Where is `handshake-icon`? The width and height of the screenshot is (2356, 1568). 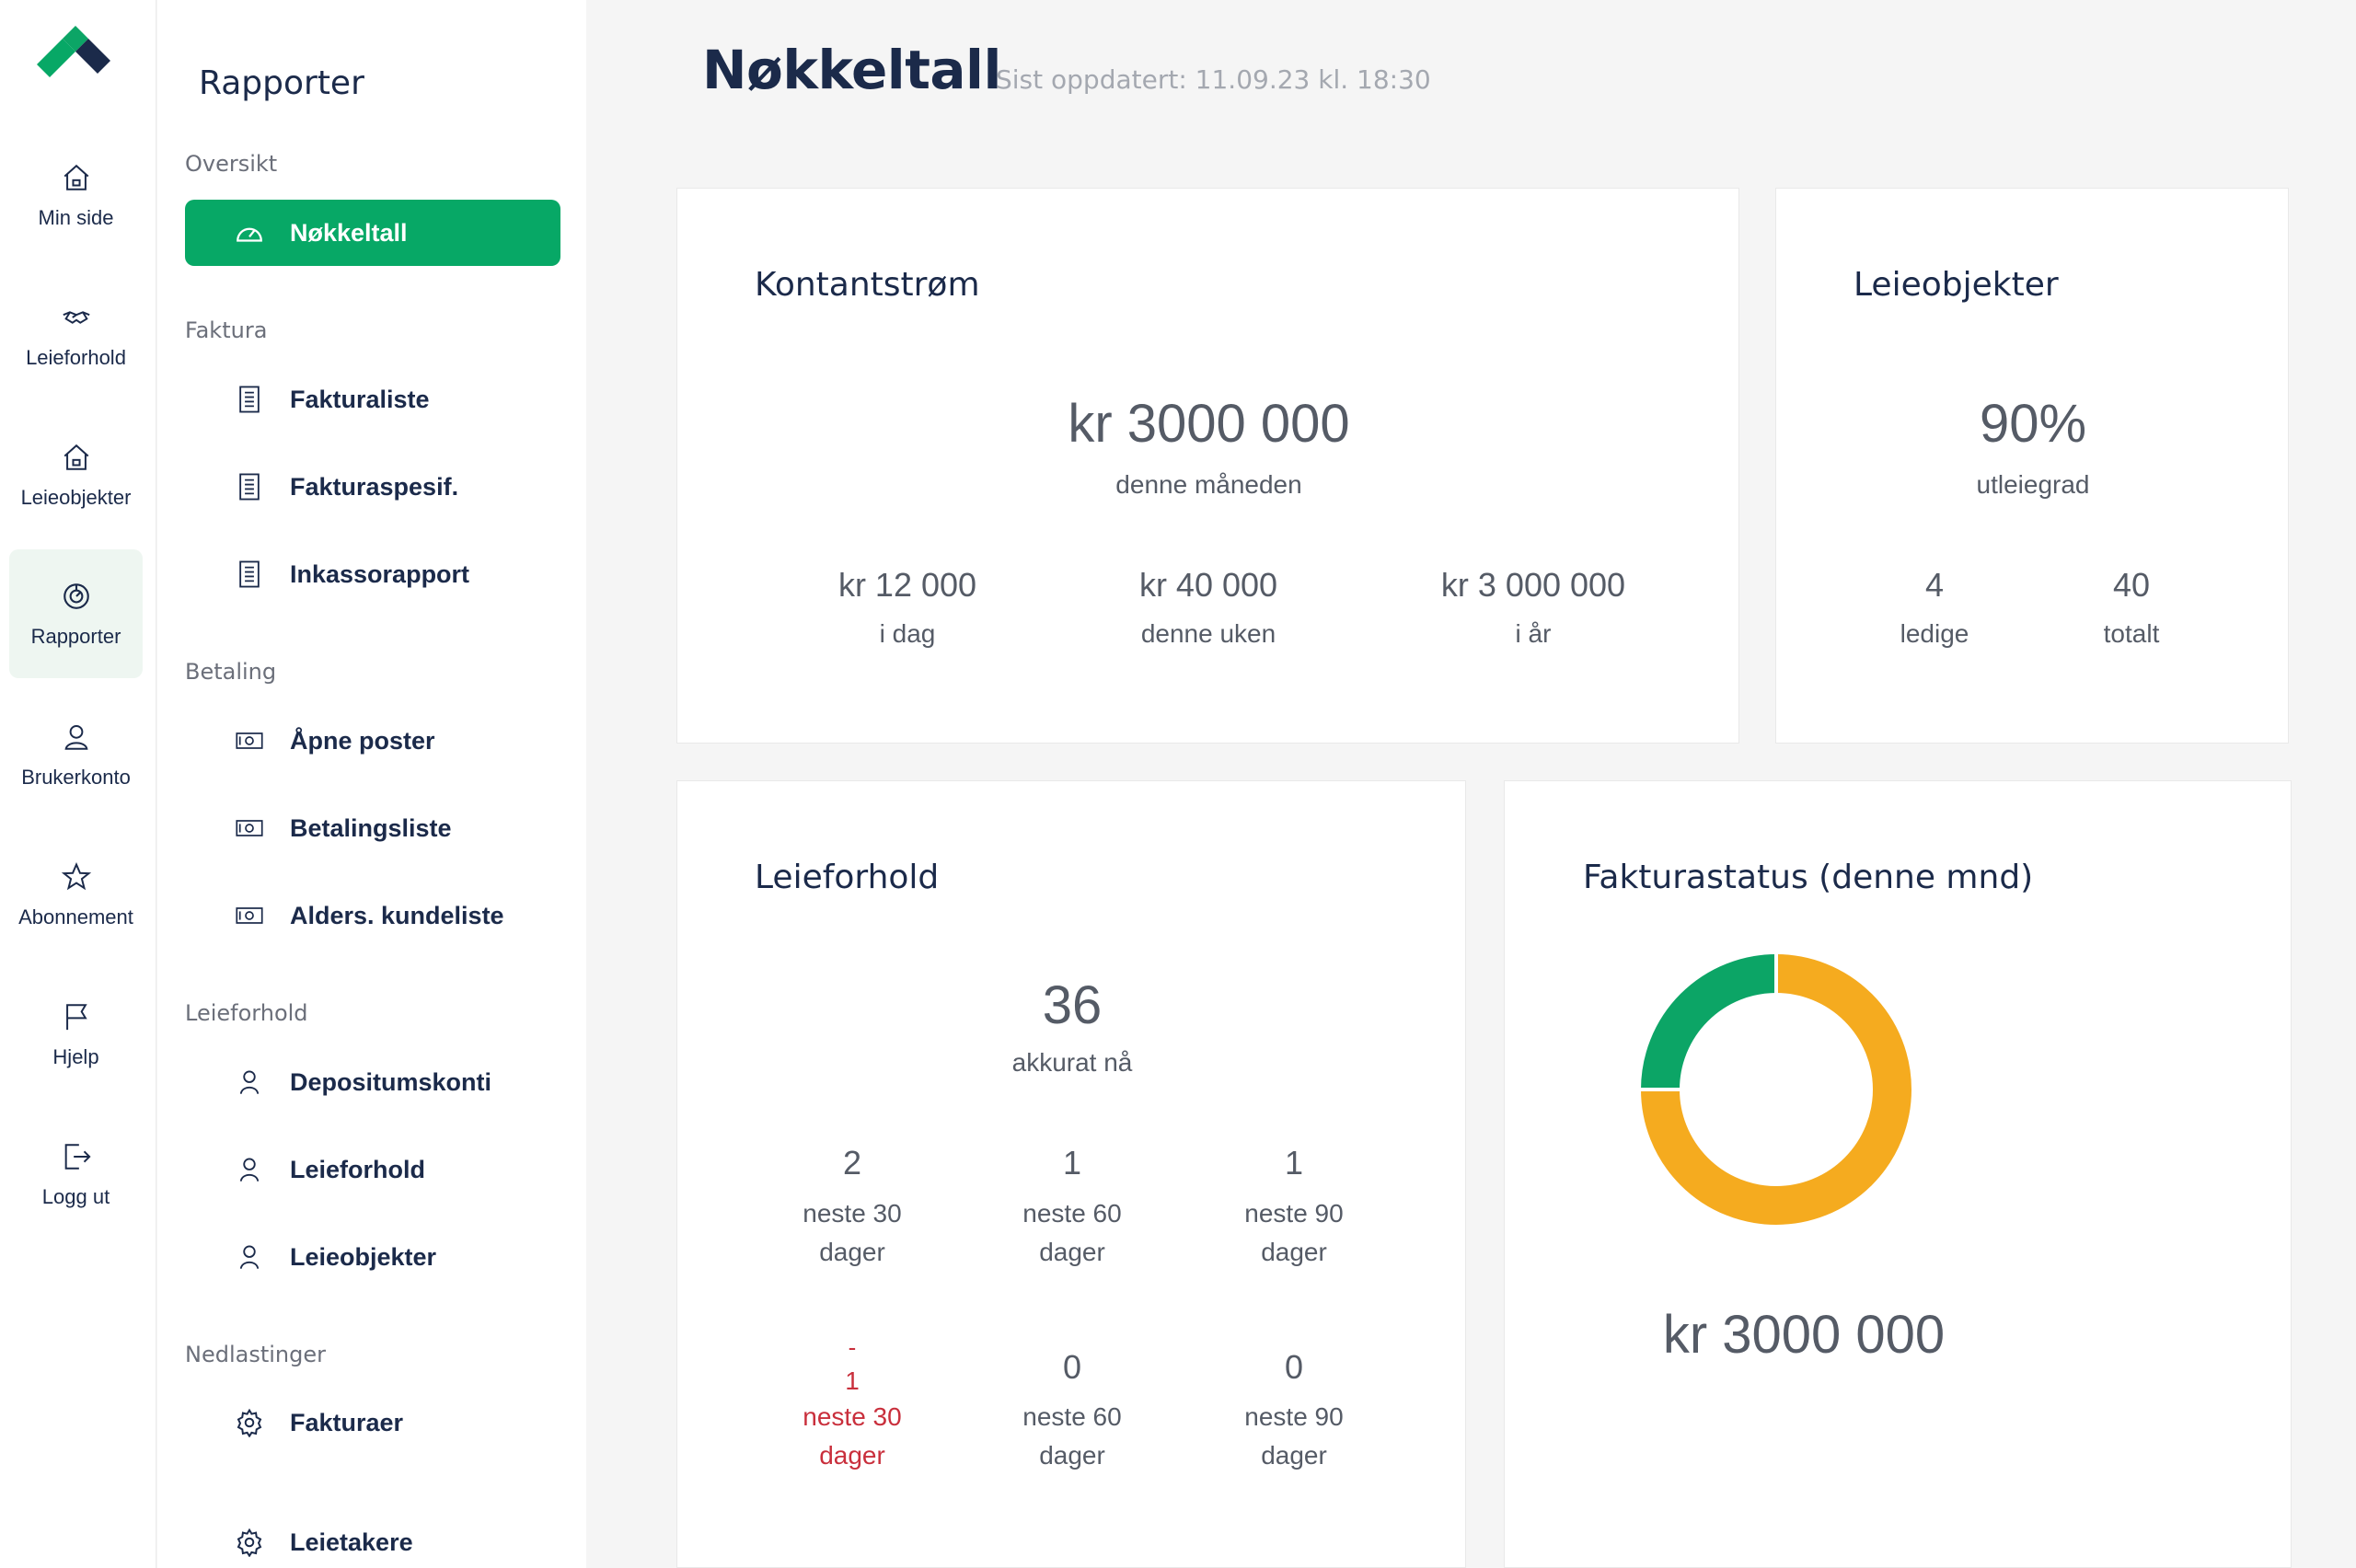 handshake-icon is located at coordinates (77, 317).